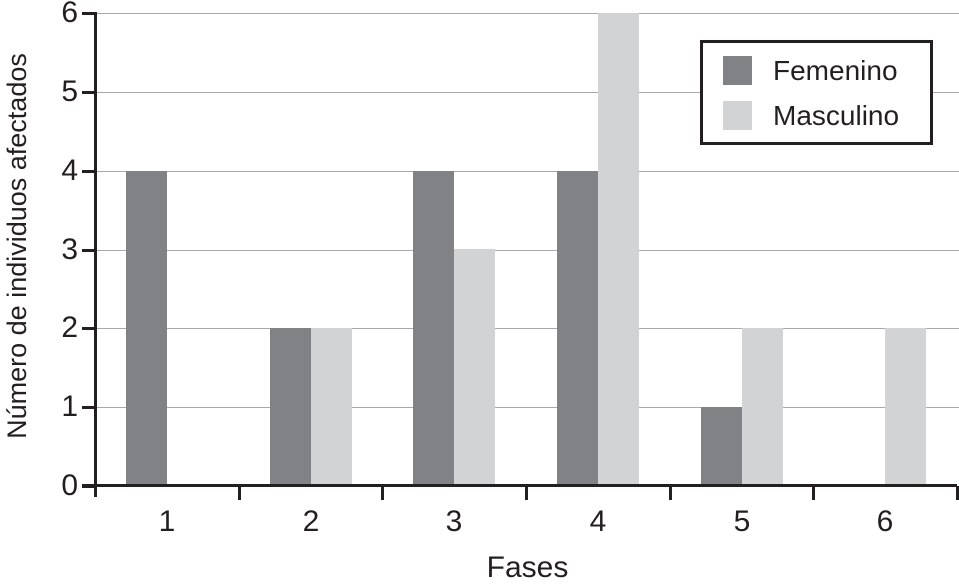  What do you see at coordinates (454, 521) in the screenshot?
I see `x-tick-label-3: 3` at bounding box center [454, 521].